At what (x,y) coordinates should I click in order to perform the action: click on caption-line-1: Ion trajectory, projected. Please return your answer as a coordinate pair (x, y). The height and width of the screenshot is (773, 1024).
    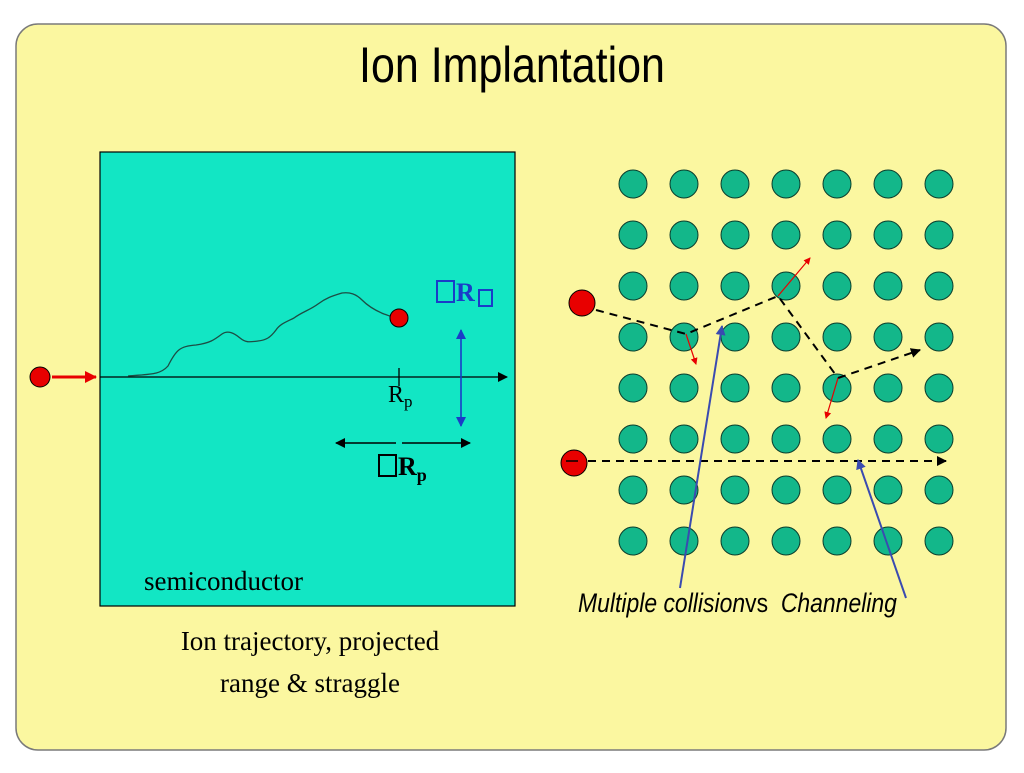
    Looking at the image, I should click on (310, 641).